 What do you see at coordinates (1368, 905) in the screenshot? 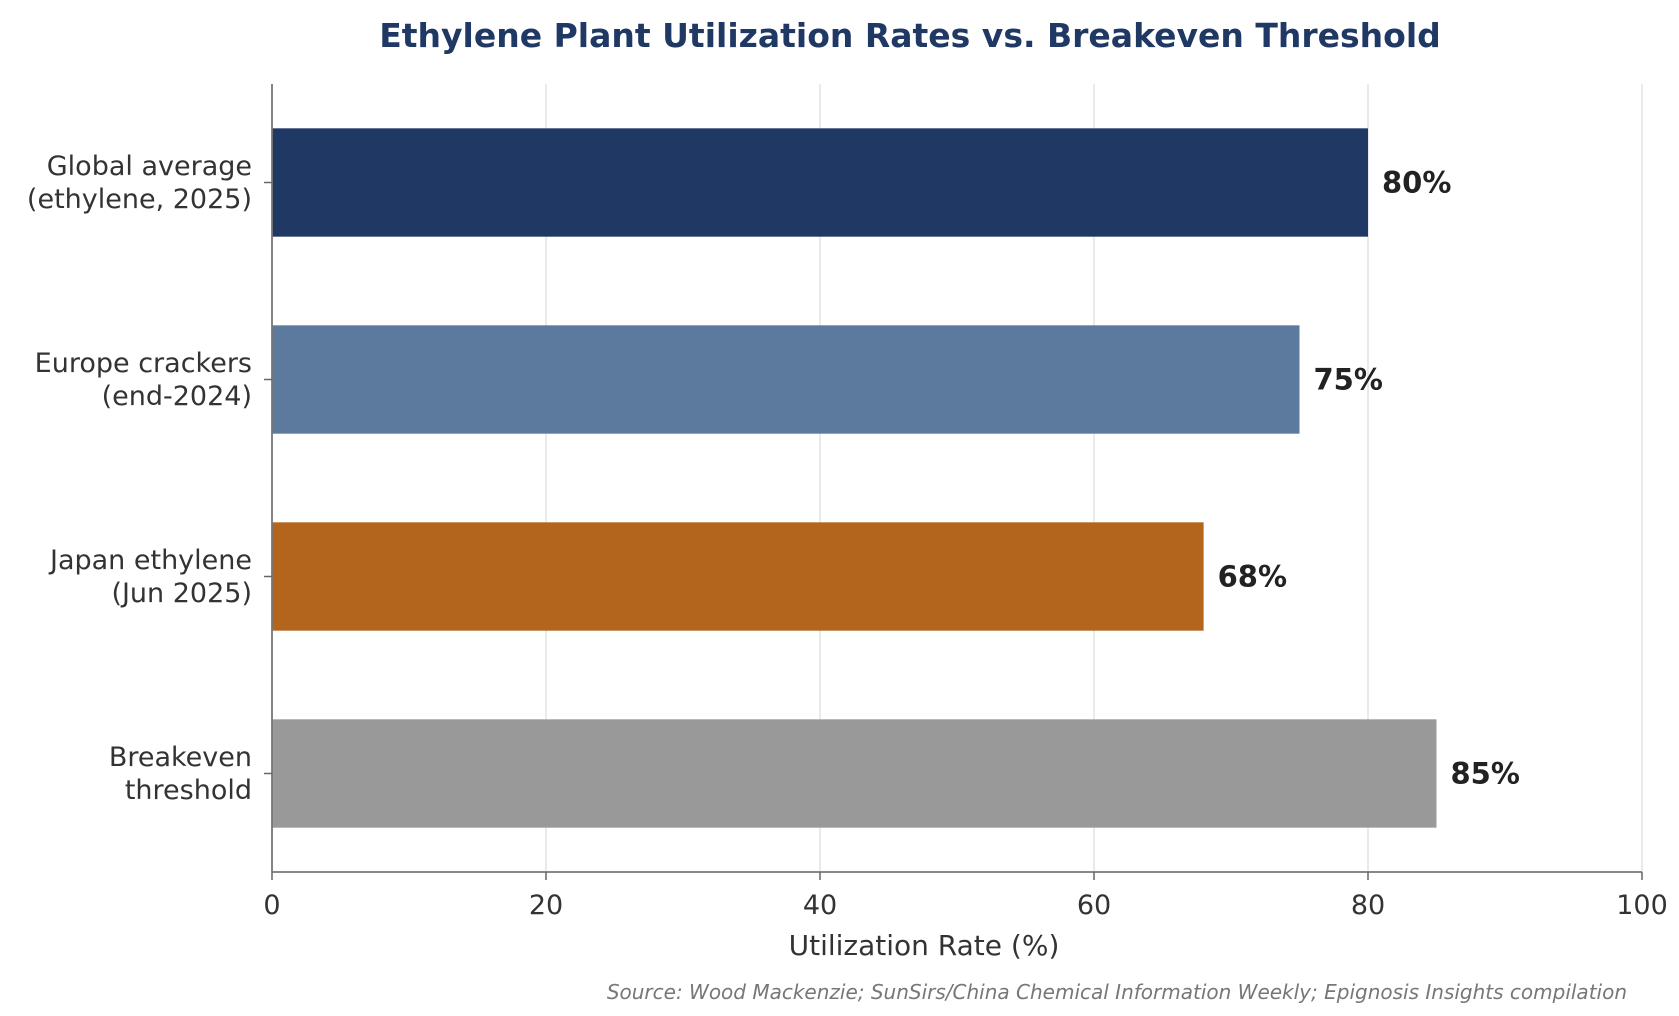
I see `x-tick-label: 80` at bounding box center [1368, 905].